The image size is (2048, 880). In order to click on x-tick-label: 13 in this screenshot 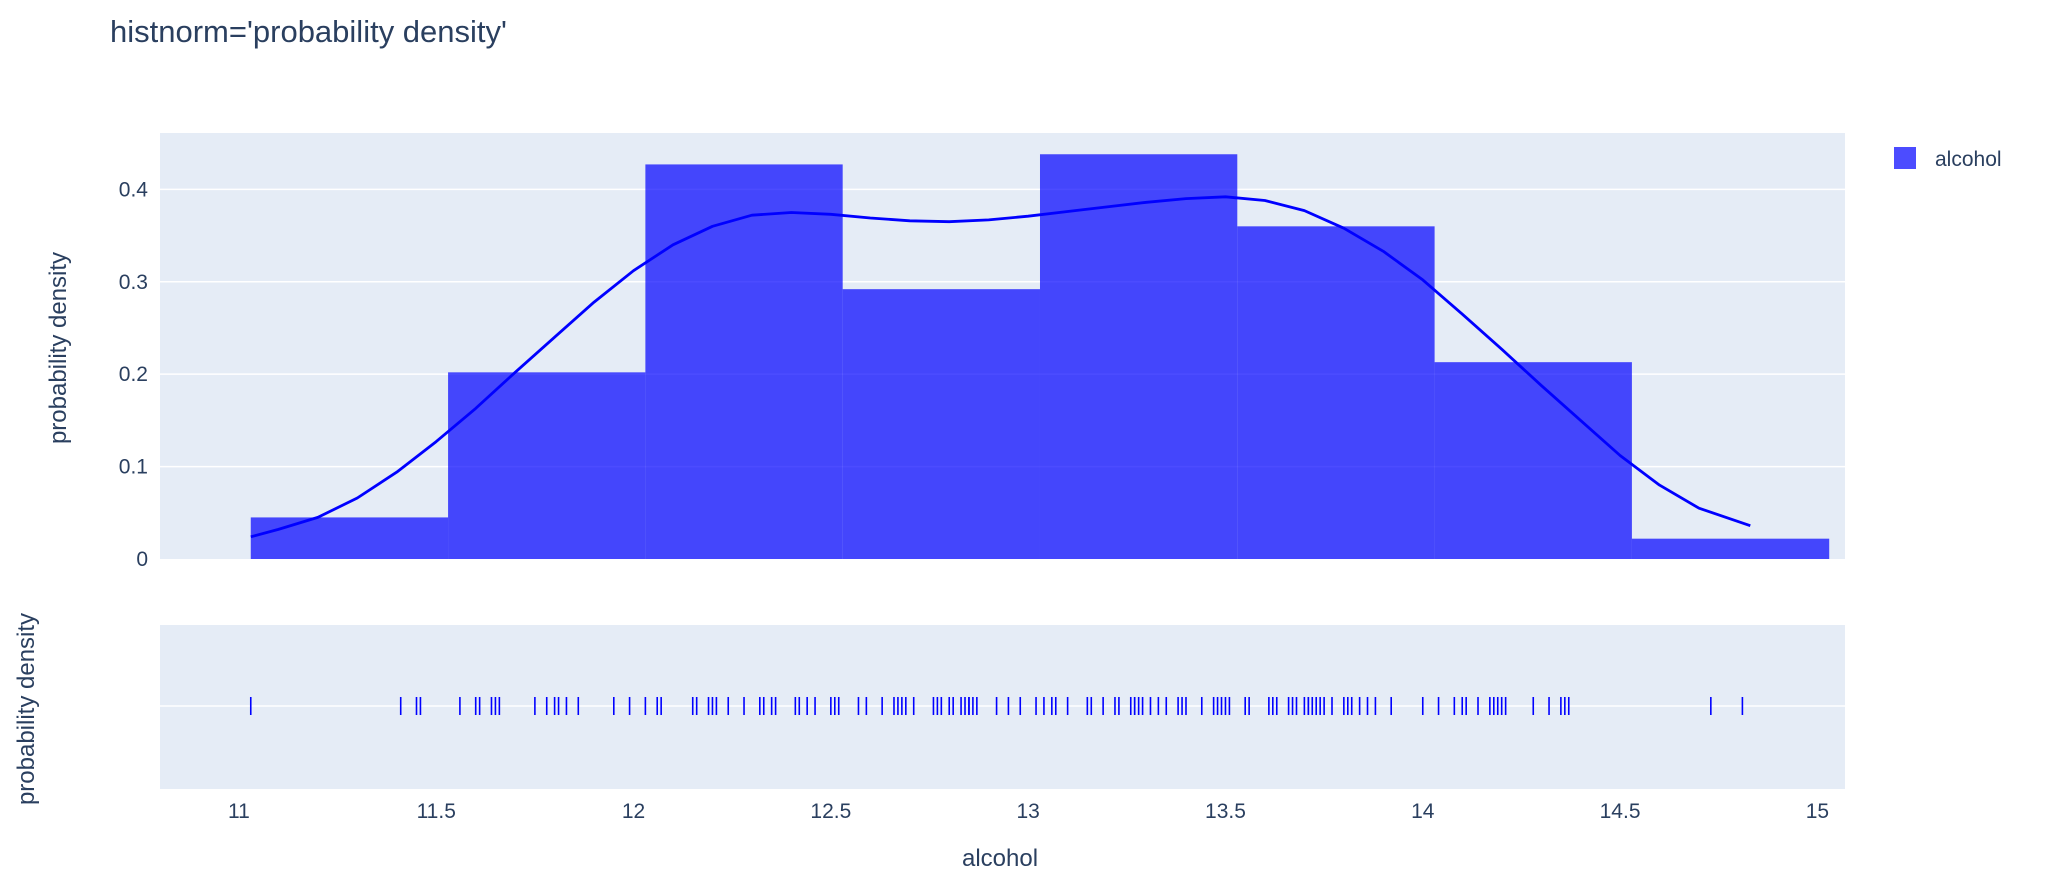, I will do `click(1027, 811)`.